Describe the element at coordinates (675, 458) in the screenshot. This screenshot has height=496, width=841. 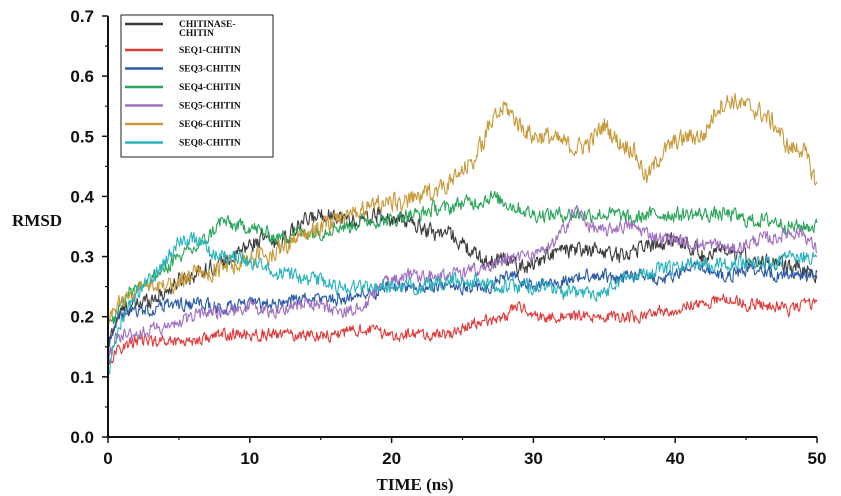
I see `x-tick-label: 40` at that location.